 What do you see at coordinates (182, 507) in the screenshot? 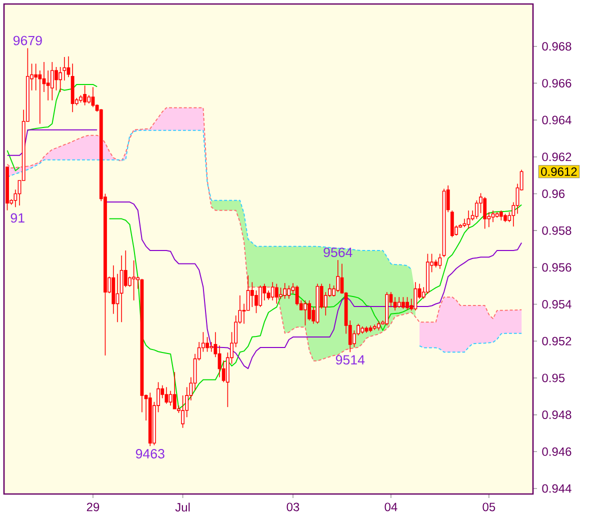
I see `x-tick-label: Jul` at bounding box center [182, 507].